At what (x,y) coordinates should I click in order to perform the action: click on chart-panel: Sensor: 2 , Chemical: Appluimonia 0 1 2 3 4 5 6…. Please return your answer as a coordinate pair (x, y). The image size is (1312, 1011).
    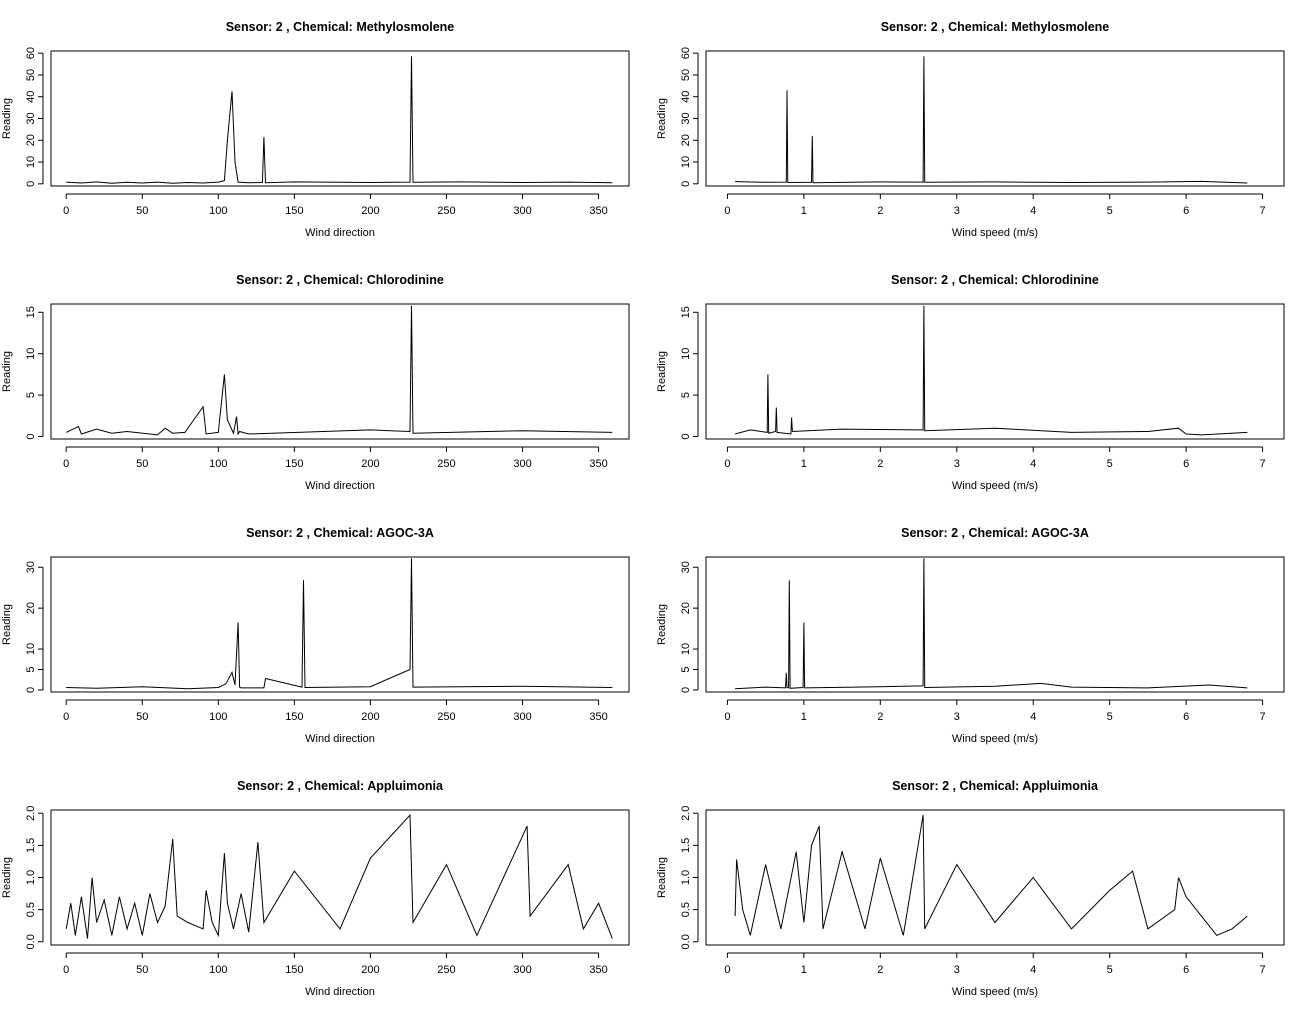
    Looking at the image, I should click on (970, 888).